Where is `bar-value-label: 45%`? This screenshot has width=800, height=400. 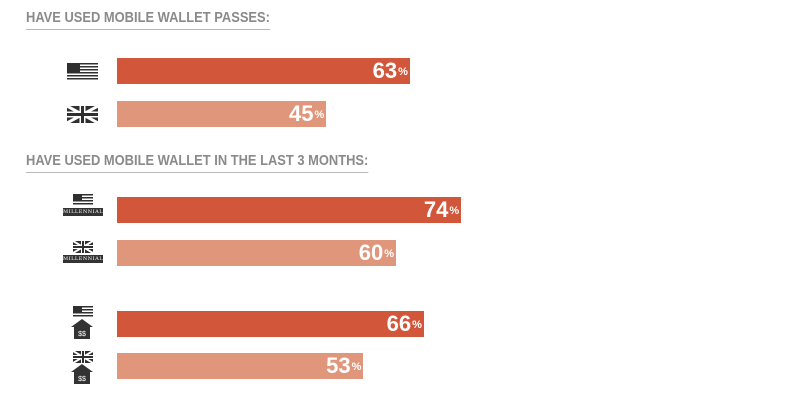
bar-value-label: 45% is located at coordinates (306, 113).